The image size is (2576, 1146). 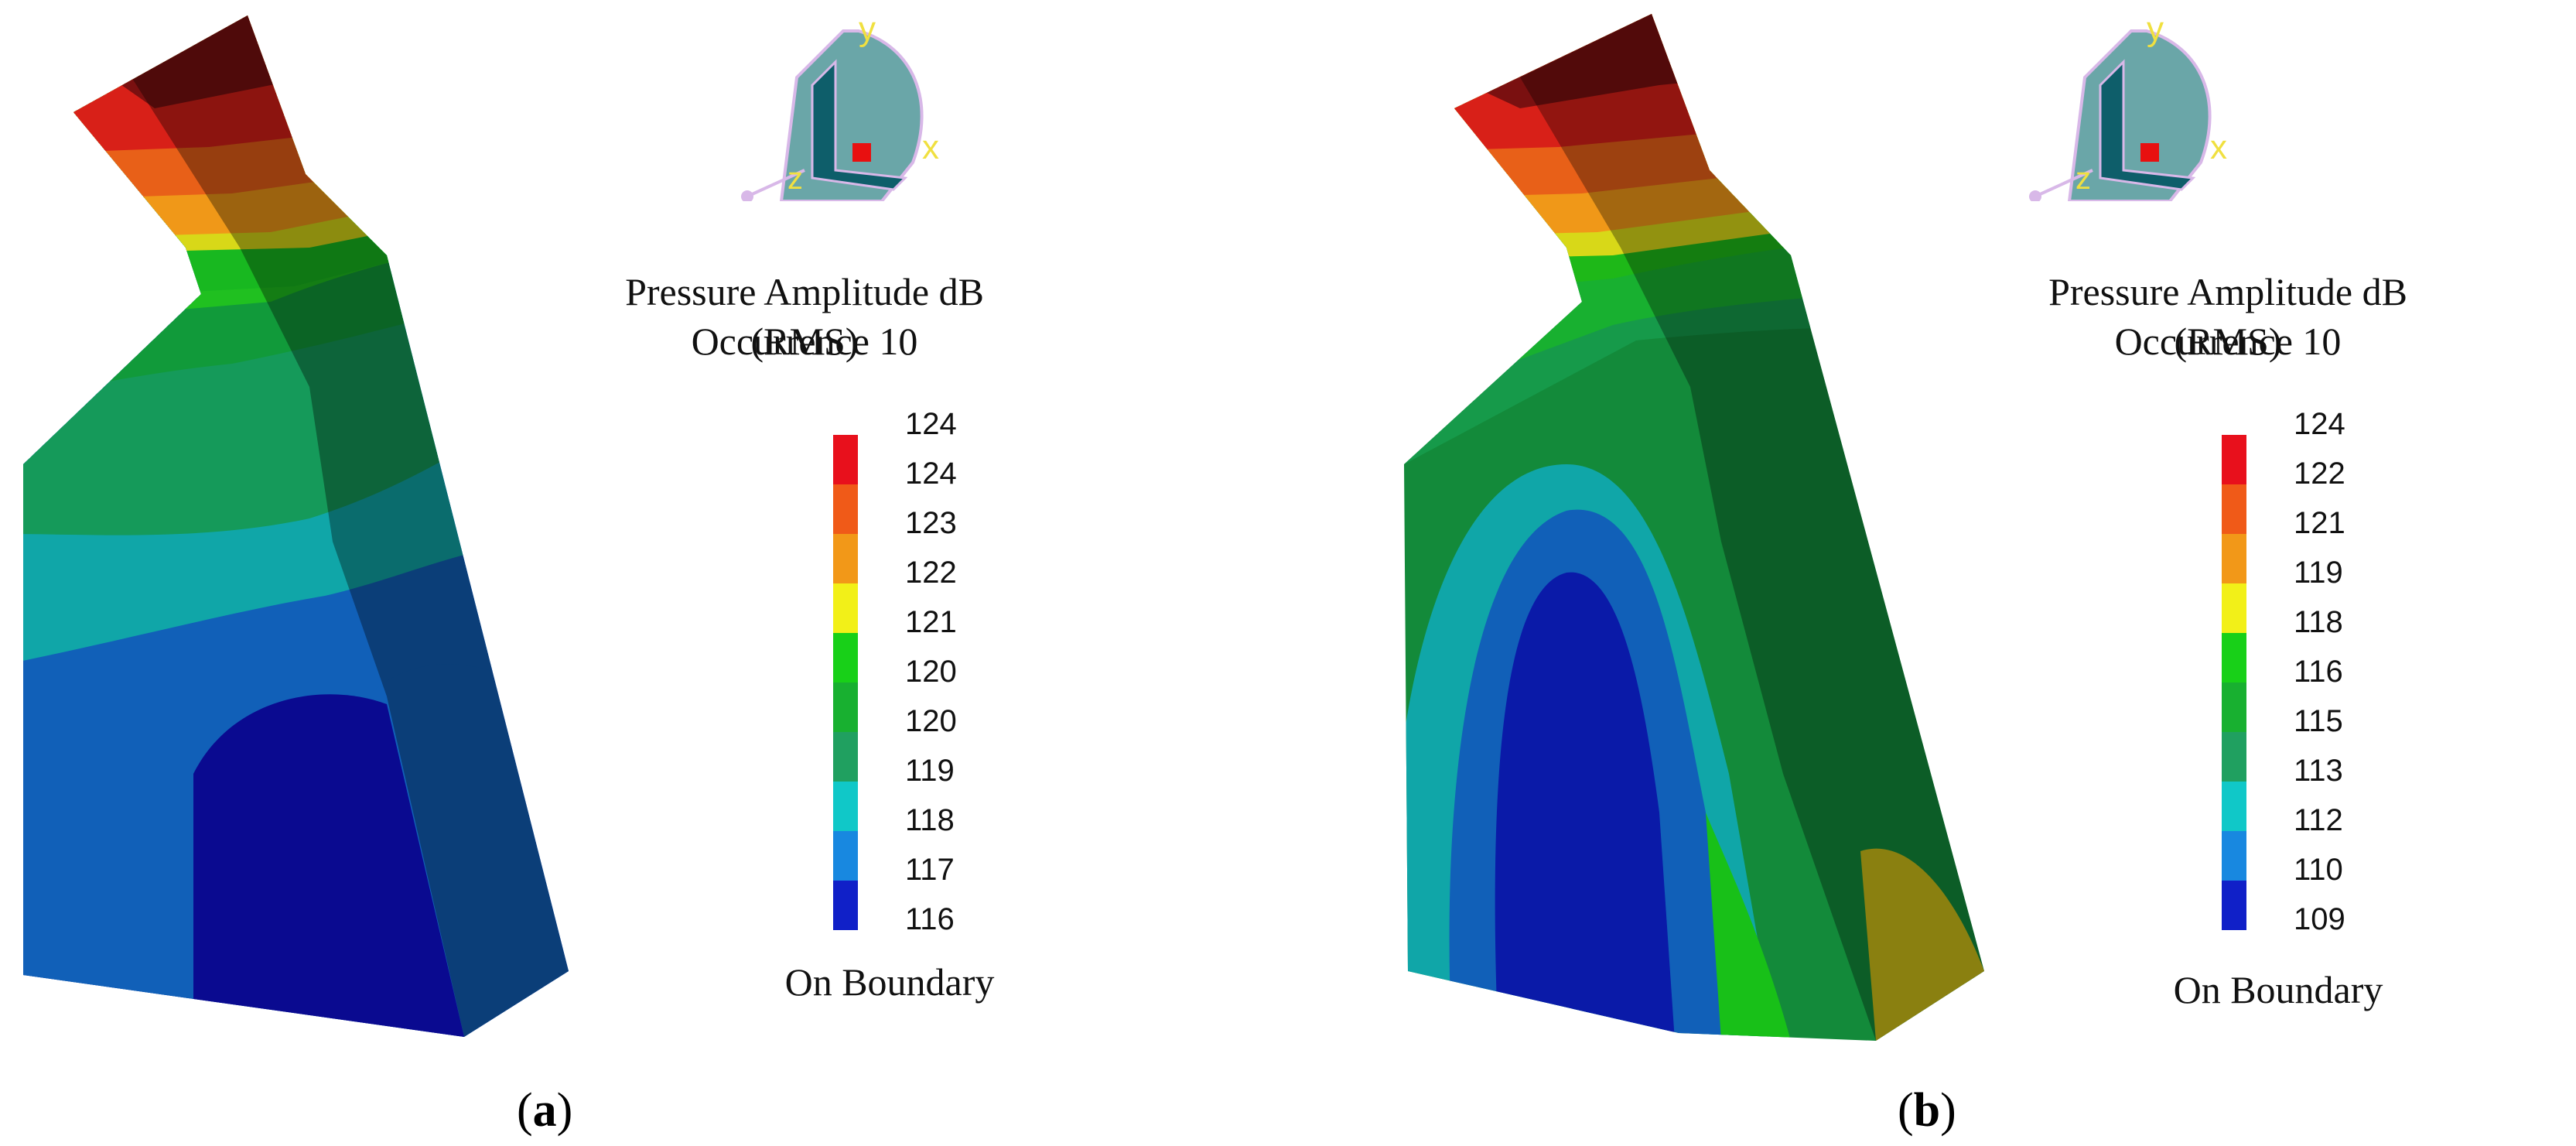 I want to click on scale-label: 112, so click(x=2318, y=820).